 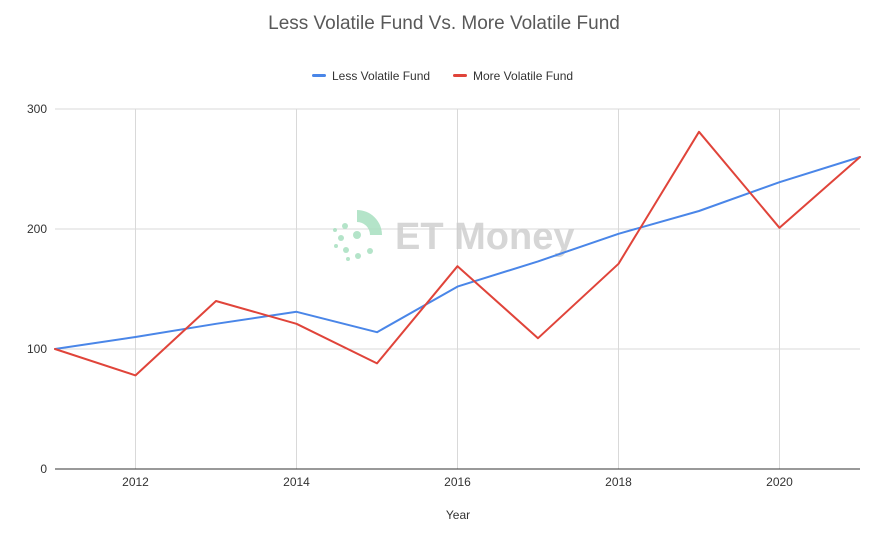 I want to click on x-tick-label: 2014, so click(x=296, y=482).